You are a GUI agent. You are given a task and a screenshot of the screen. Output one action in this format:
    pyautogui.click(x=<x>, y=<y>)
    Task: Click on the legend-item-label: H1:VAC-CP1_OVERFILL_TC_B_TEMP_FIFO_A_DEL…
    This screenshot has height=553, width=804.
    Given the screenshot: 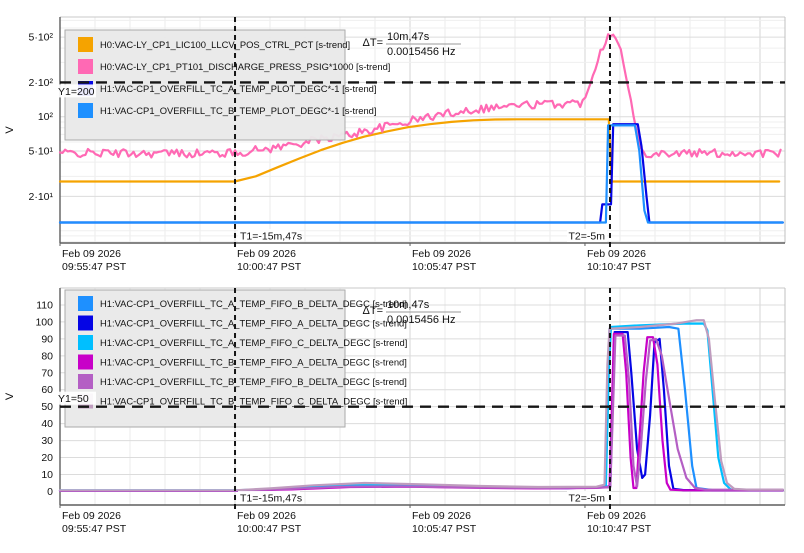 What is the action you would take?
    pyautogui.click(x=253, y=362)
    